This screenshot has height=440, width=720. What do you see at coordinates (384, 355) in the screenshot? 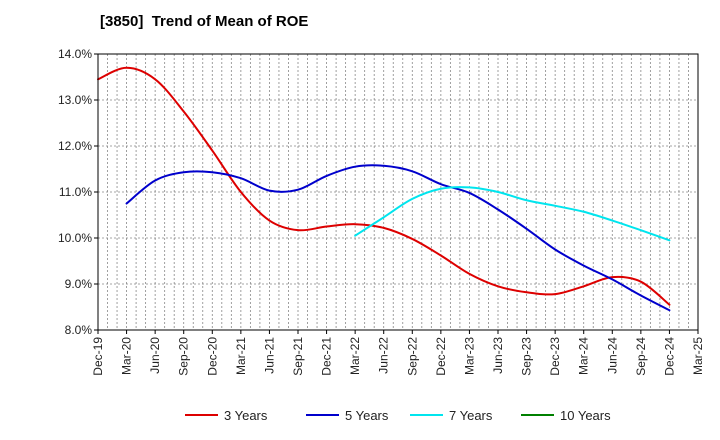
I see `x-tick-label: Jun-22` at bounding box center [384, 355].